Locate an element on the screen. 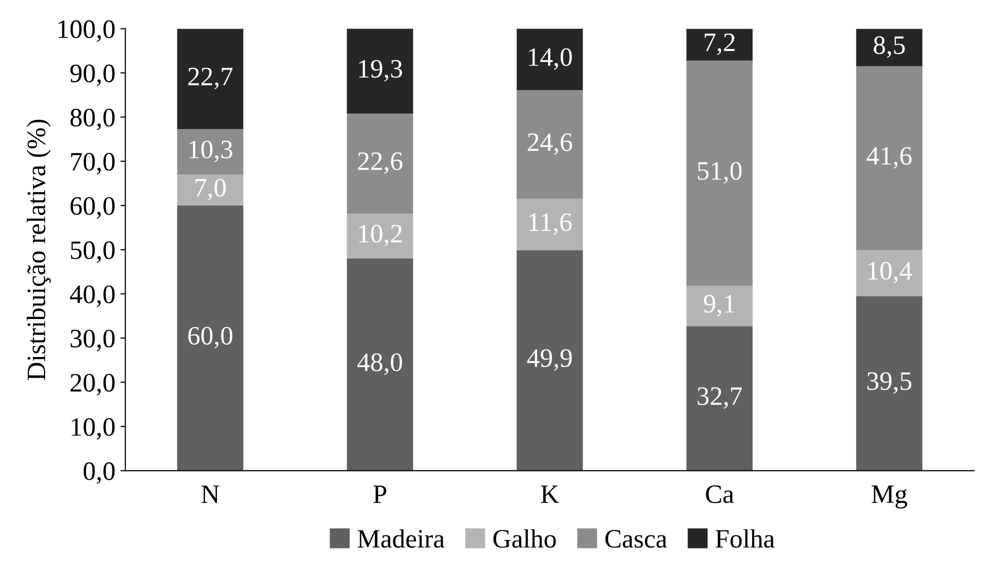  data-label: 7,2 is located at coordinates (719, 44).